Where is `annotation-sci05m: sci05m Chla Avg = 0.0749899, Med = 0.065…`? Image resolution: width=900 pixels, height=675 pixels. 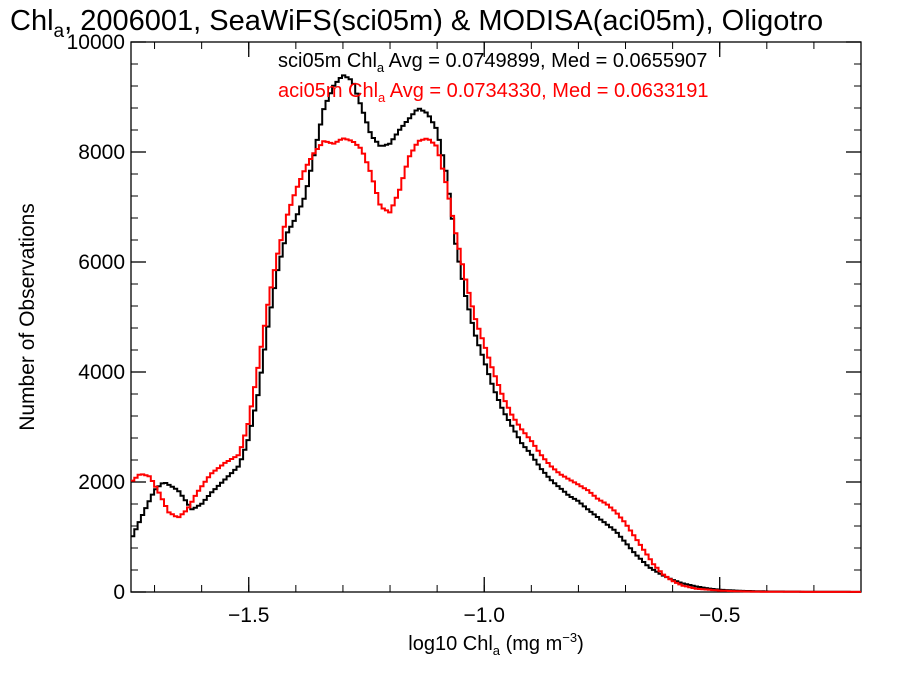
annotation-sci05m: sci05m Chla Avg = 0.0749899, Med = 0.065… is located at coordinates (492, 62).